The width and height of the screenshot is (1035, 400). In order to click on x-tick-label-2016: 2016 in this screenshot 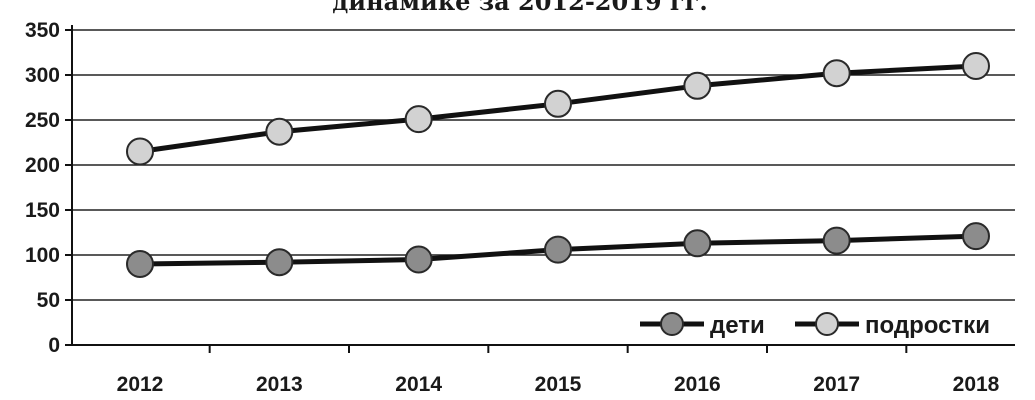, I will do `click(697, 384)`.